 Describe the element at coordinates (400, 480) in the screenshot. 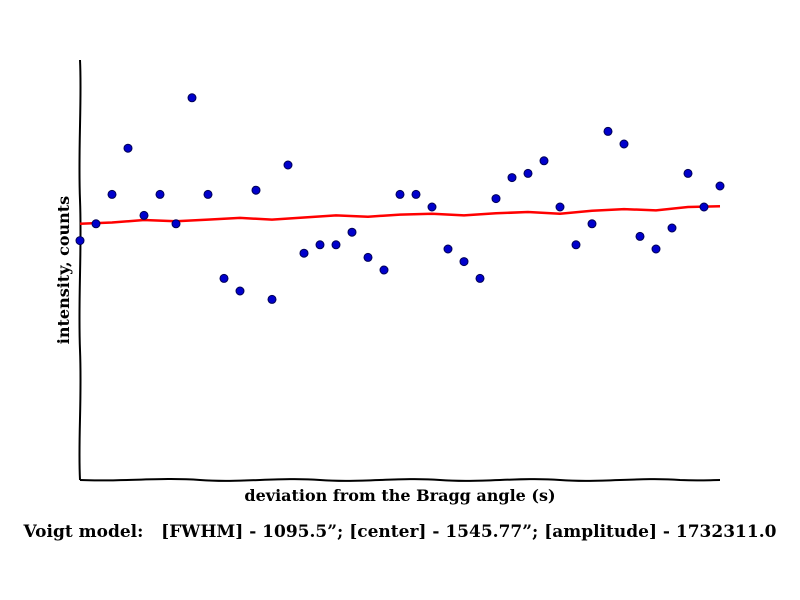

I see `x-axis-line` at that location.